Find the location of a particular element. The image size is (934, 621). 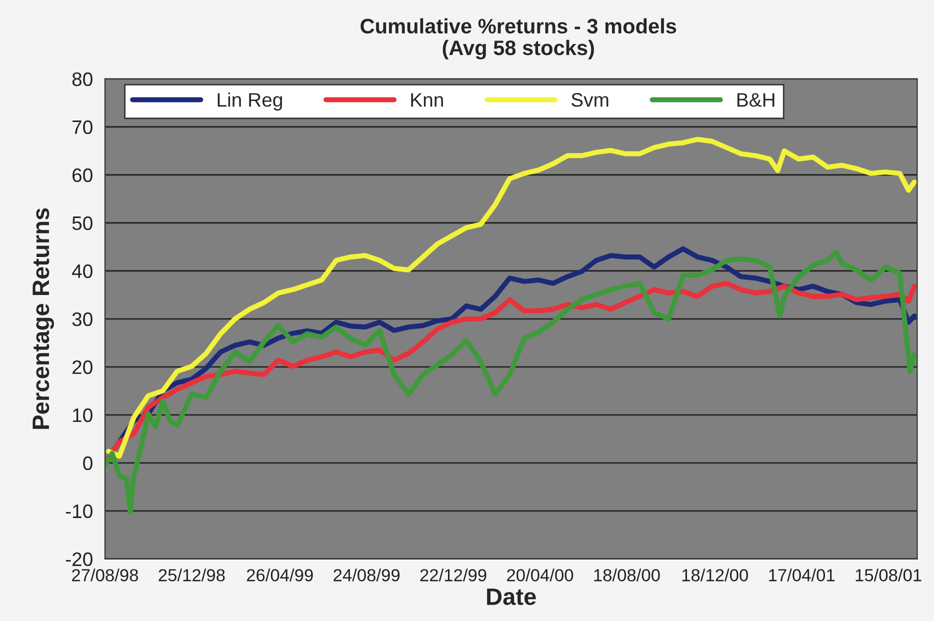

y-tick-label: 10 is located at coordinates (82, 415).